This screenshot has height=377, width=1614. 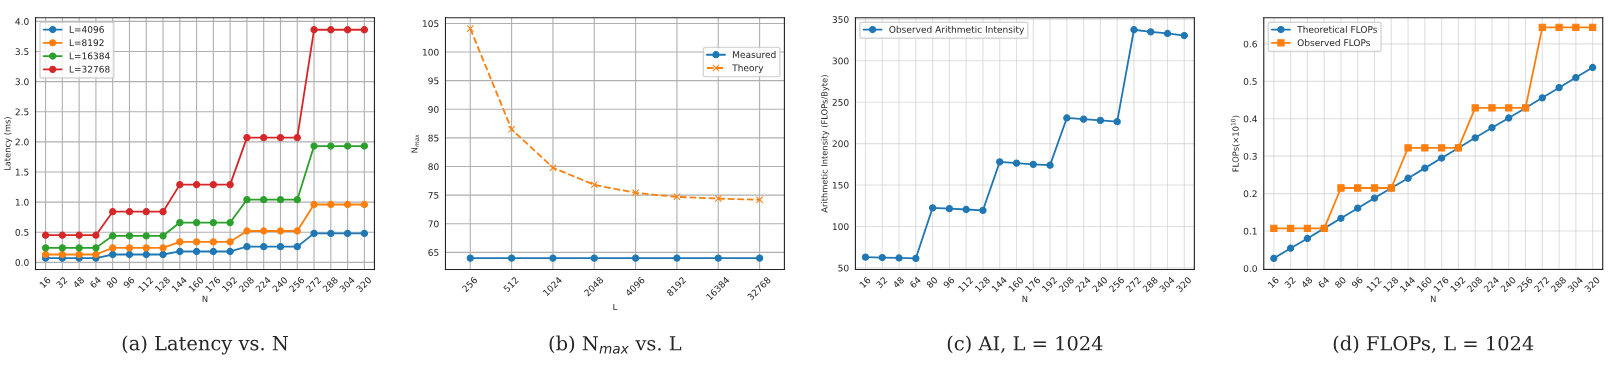 I want to click on x-tick-label: 144, so click(x=1407, y=284).